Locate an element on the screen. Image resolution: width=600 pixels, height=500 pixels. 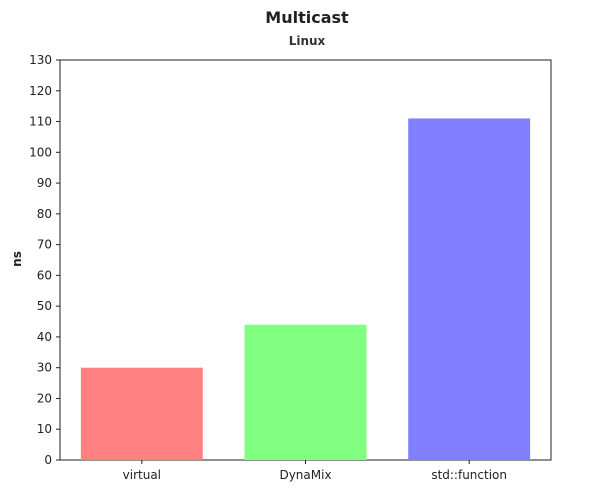
y-tick-label: 40 is located at coordinates (44, 337).